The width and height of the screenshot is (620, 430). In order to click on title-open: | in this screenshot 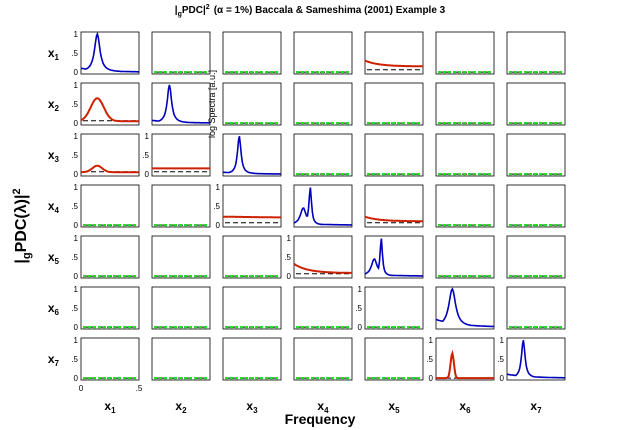, I will do `click(176, 10)`.